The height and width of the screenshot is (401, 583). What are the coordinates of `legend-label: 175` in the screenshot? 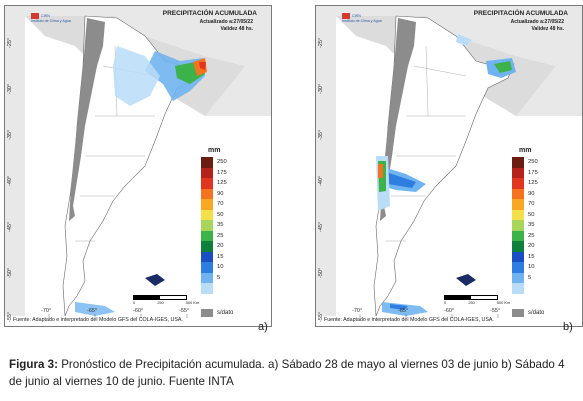 It's located at (222, 172).